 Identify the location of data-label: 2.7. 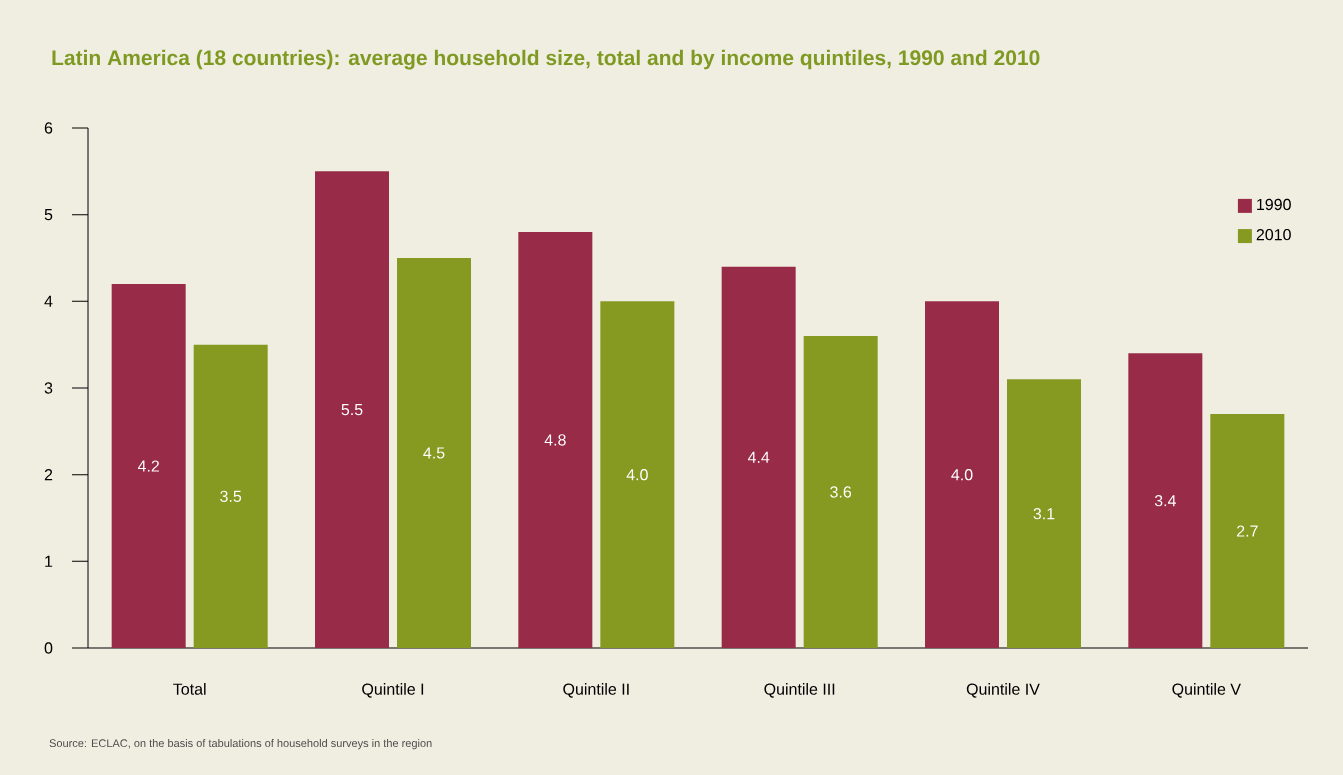
(1247, 531).